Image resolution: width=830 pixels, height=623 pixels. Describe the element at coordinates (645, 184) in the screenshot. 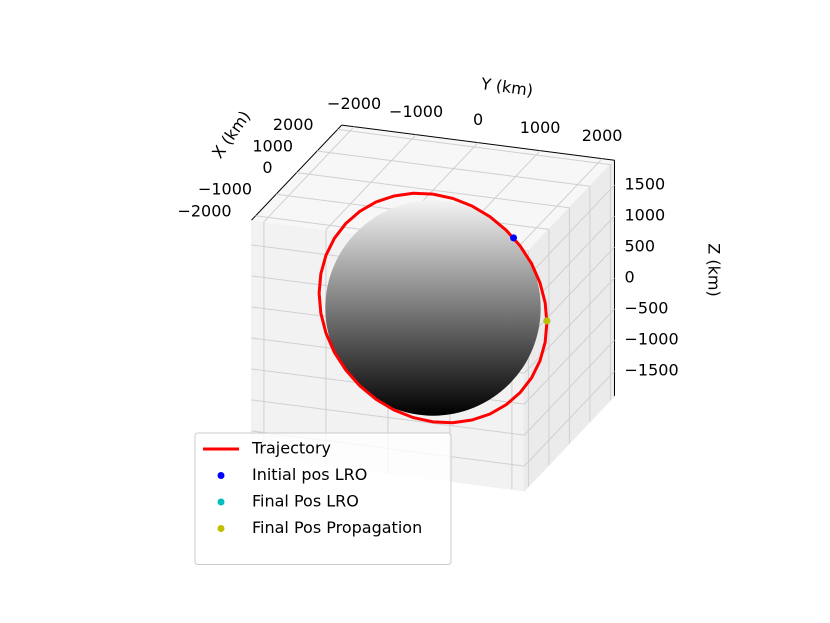

I see `z-tick-label: 1500` at that location.